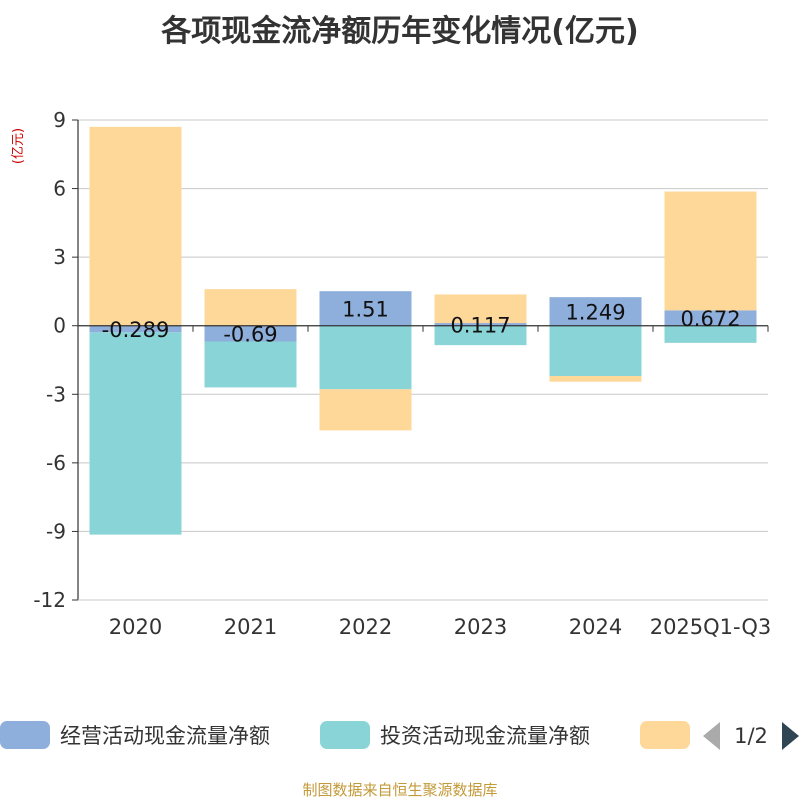 Image resolution: width=800 pixels, height=800 pixels. Describe the element at coordinates (365, 627) in the screenshot. I see `x-tick-label: 2022` at that location.